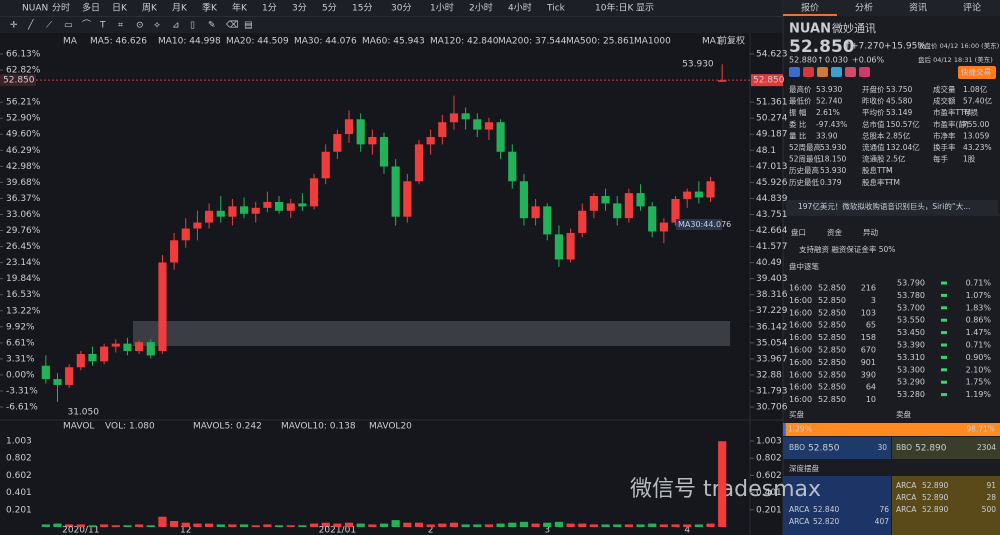 The height and width of the screenshot is (535, 1000). I want to click on trade-price: 52.850, so click(832, 337).